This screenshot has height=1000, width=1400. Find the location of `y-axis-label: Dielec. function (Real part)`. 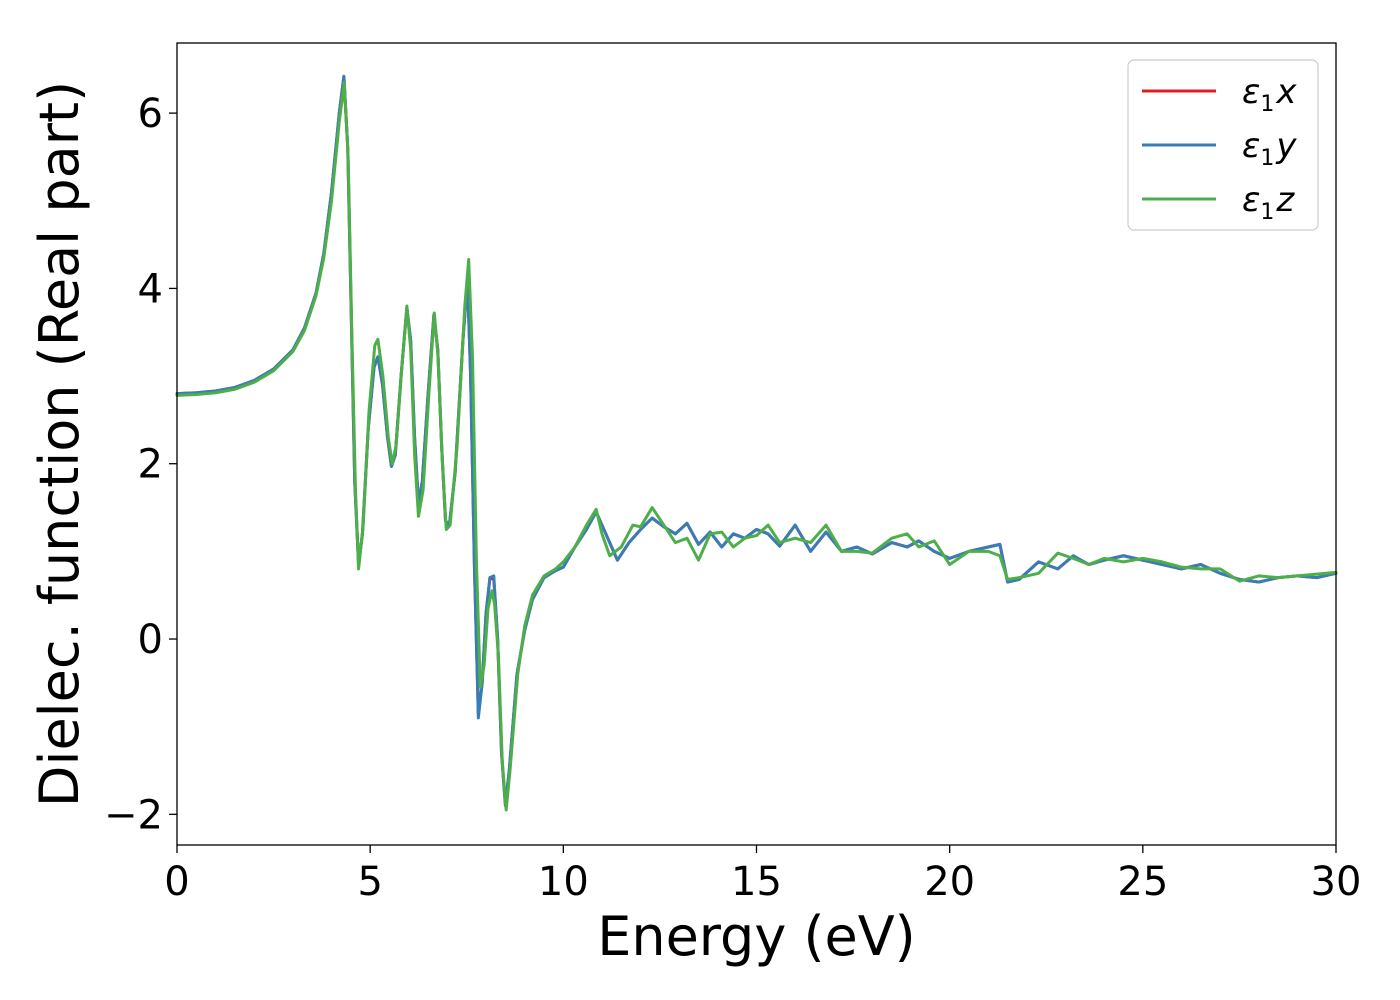

y-axis-label: Dielec. function (Real part) is located at coordinates (59, 444).